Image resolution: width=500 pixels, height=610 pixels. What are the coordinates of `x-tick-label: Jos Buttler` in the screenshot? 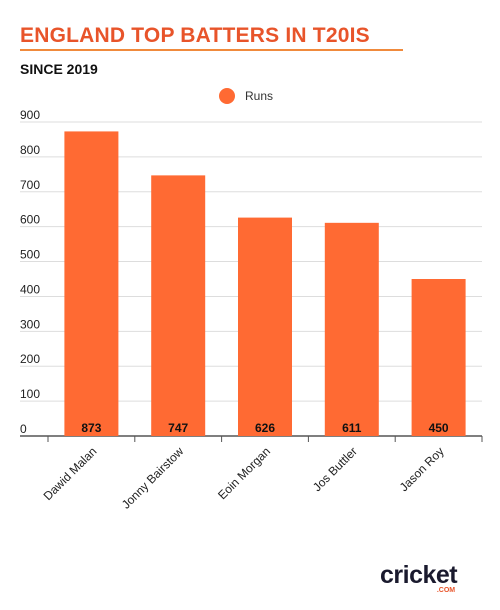 It's located at (335, 469).